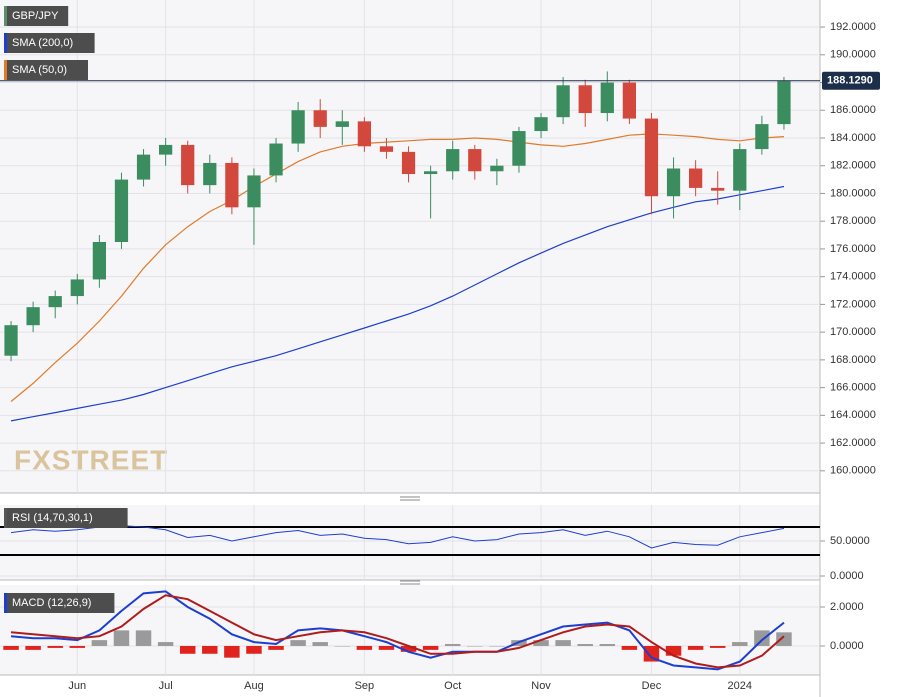  I want to click on watermark: FXSTREET, so click(91, 459).